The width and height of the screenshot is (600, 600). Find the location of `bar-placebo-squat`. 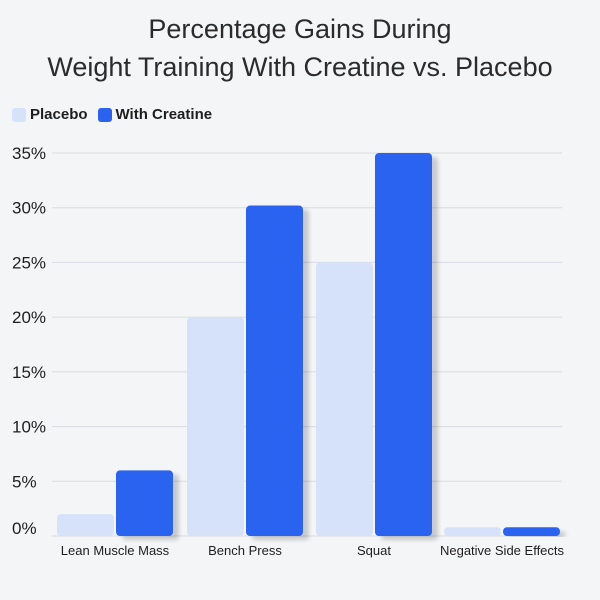

bar-placebo-squat is located at coordinates (344, 399).